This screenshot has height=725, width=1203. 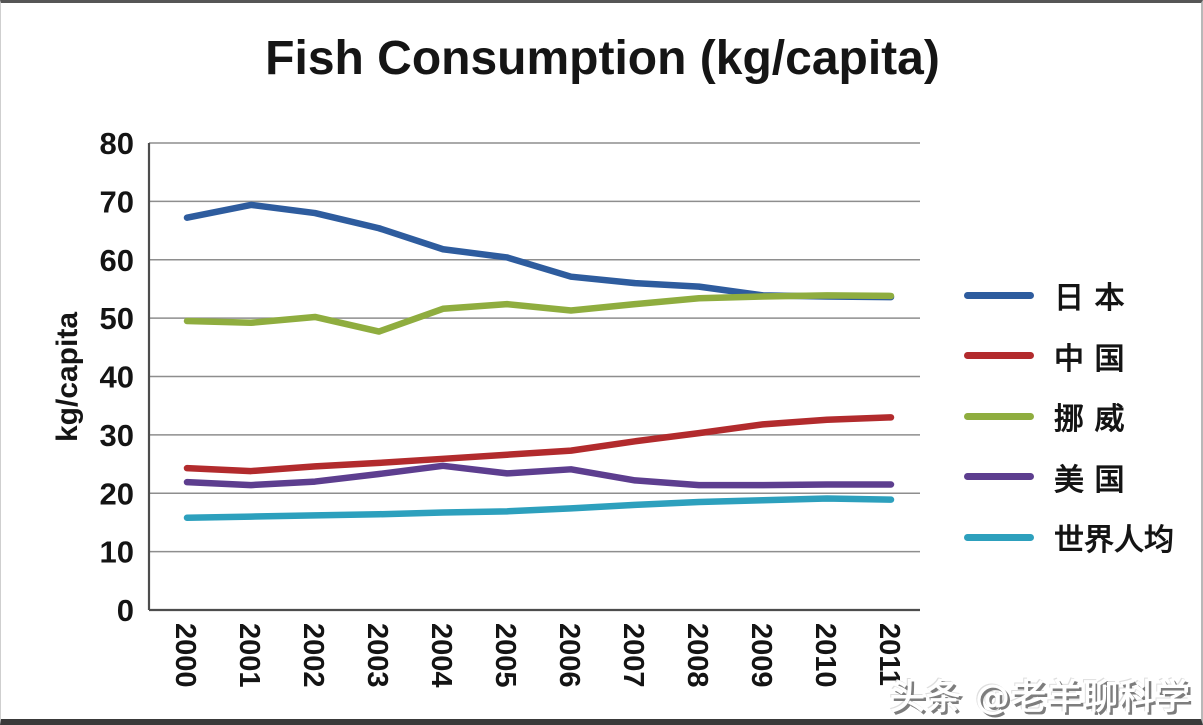 I want to click on x-tick-label: 2004, so click(x=441, y=655).